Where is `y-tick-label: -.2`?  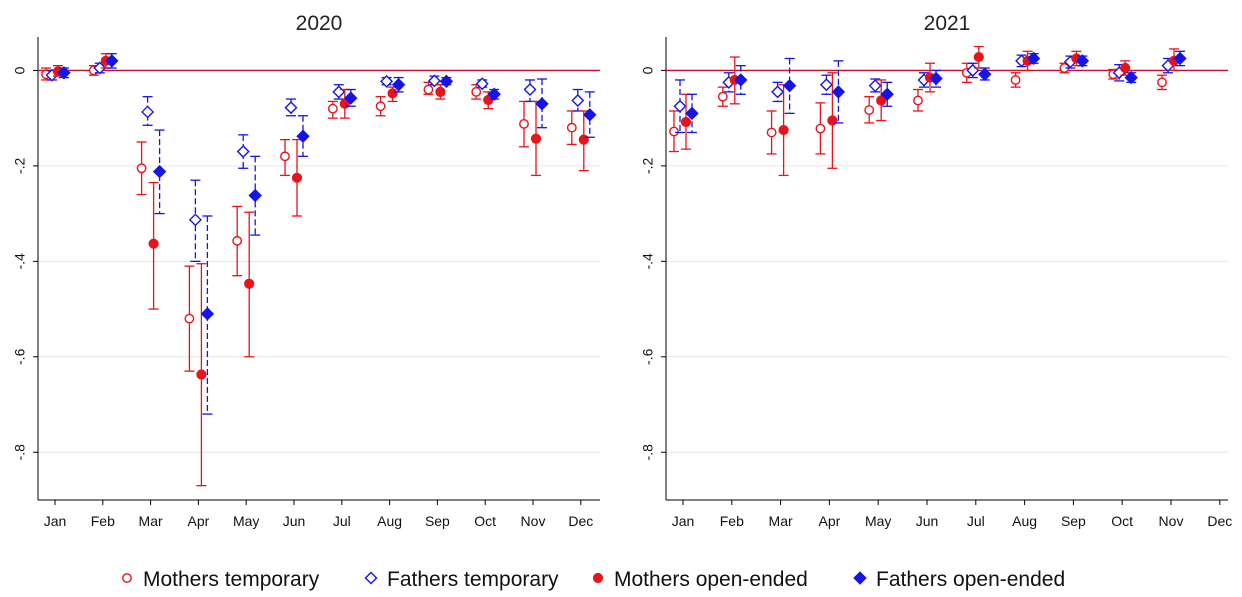
y-tick-label: -.2 is located at coordinates (648, 165).